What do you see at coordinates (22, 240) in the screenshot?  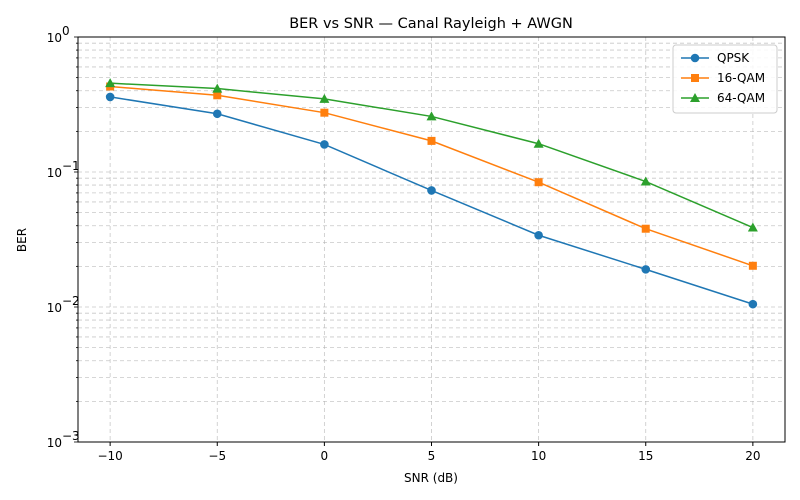 I see `y-axis-label: BER` at bounding box center [22, 240].